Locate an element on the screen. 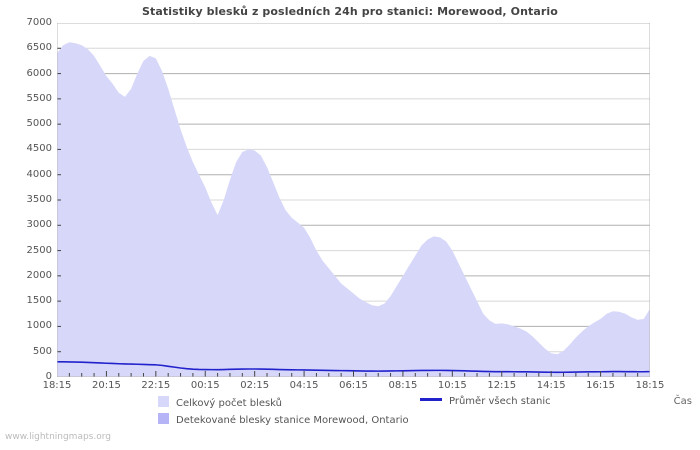  x-axis-tick-label: 00:15 is located at coordinates (205, 385).